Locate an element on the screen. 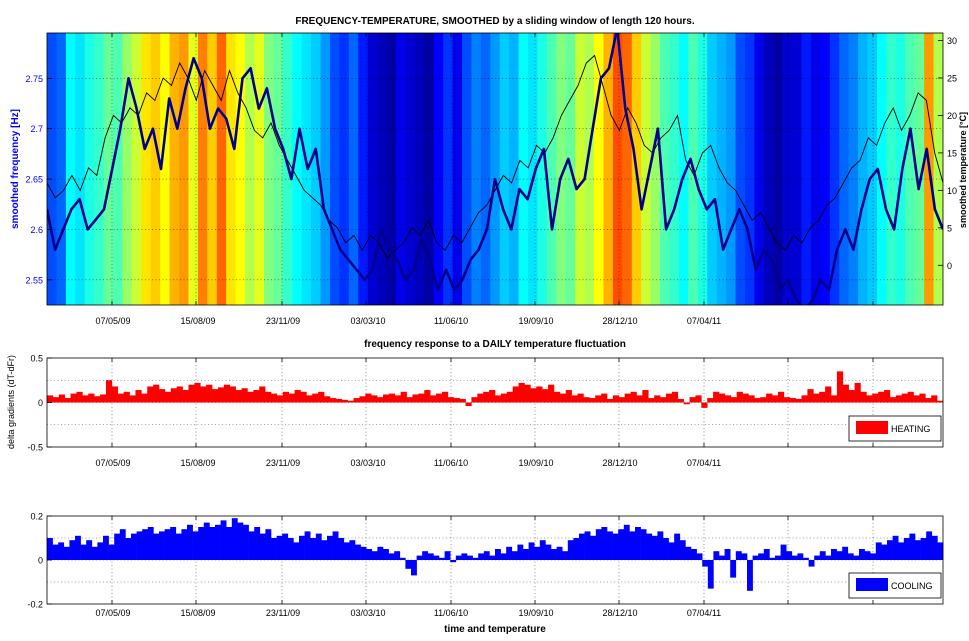 The image size is (969, 641). figure-xlabel: time and temperature is located at coordinates (495, 629).